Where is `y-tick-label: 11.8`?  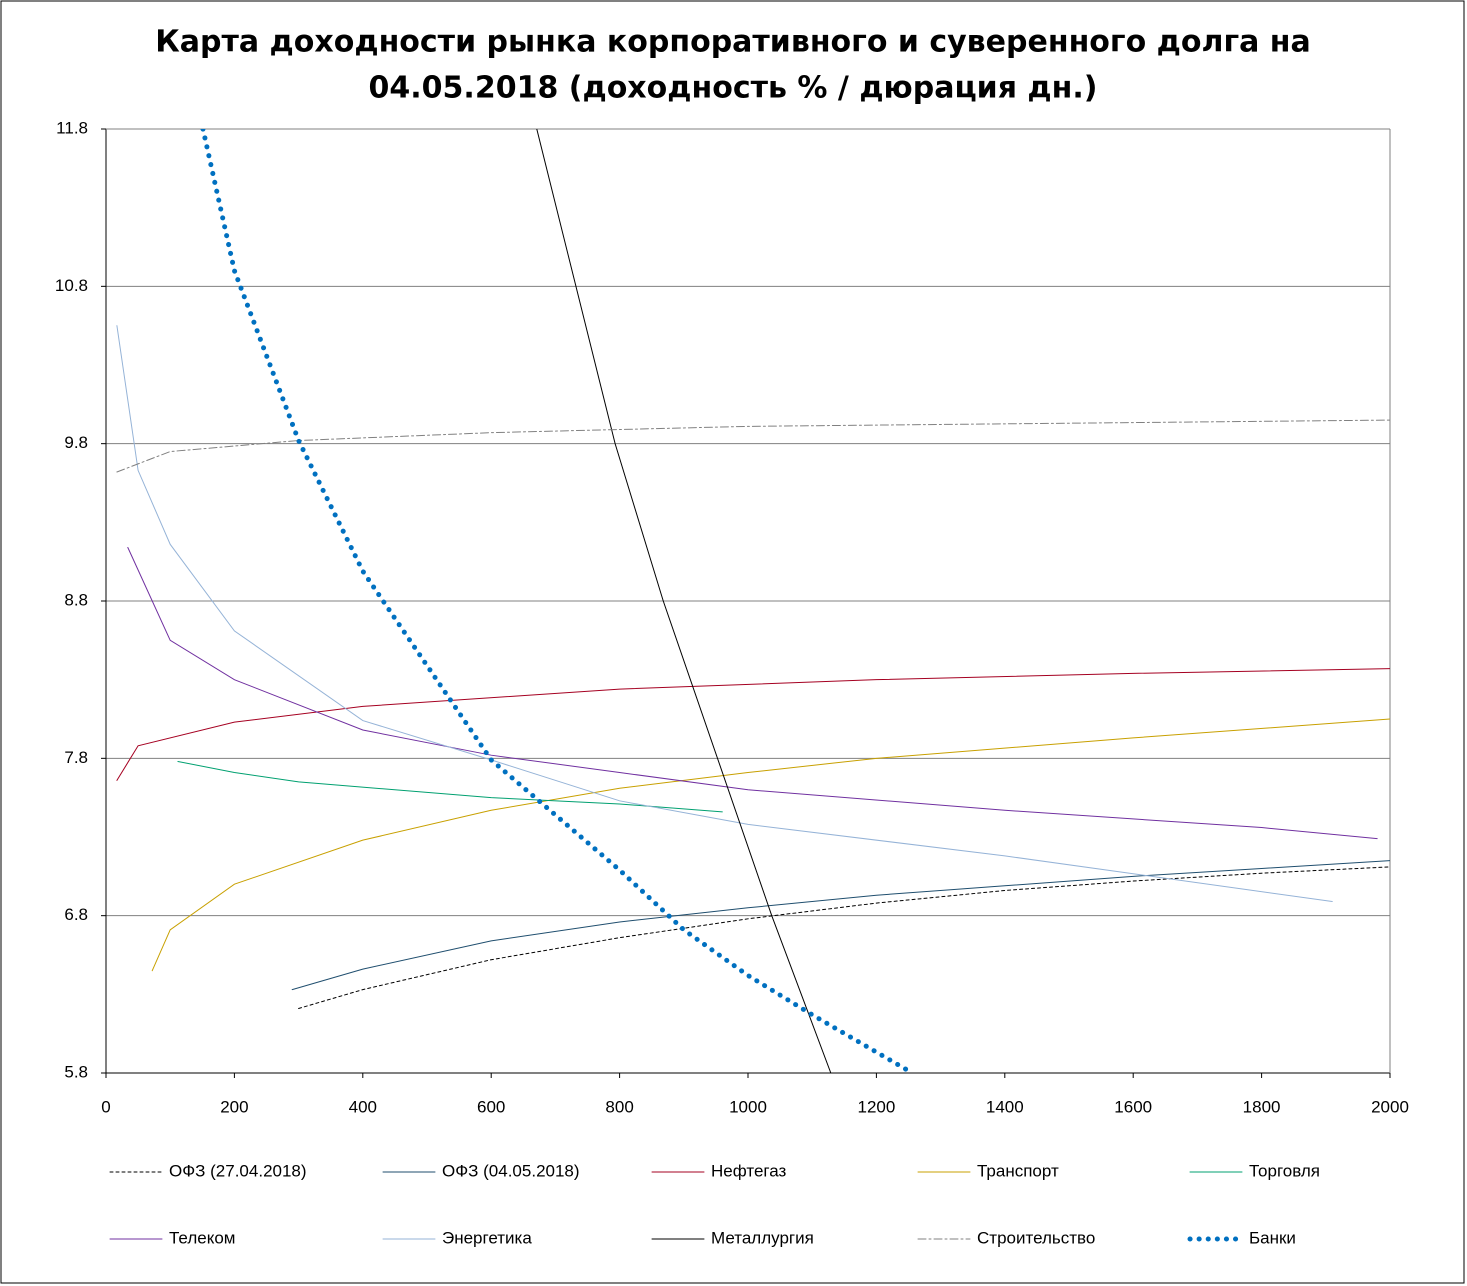
y-tick-label: 11.8 is located at coordinates (72, 127).